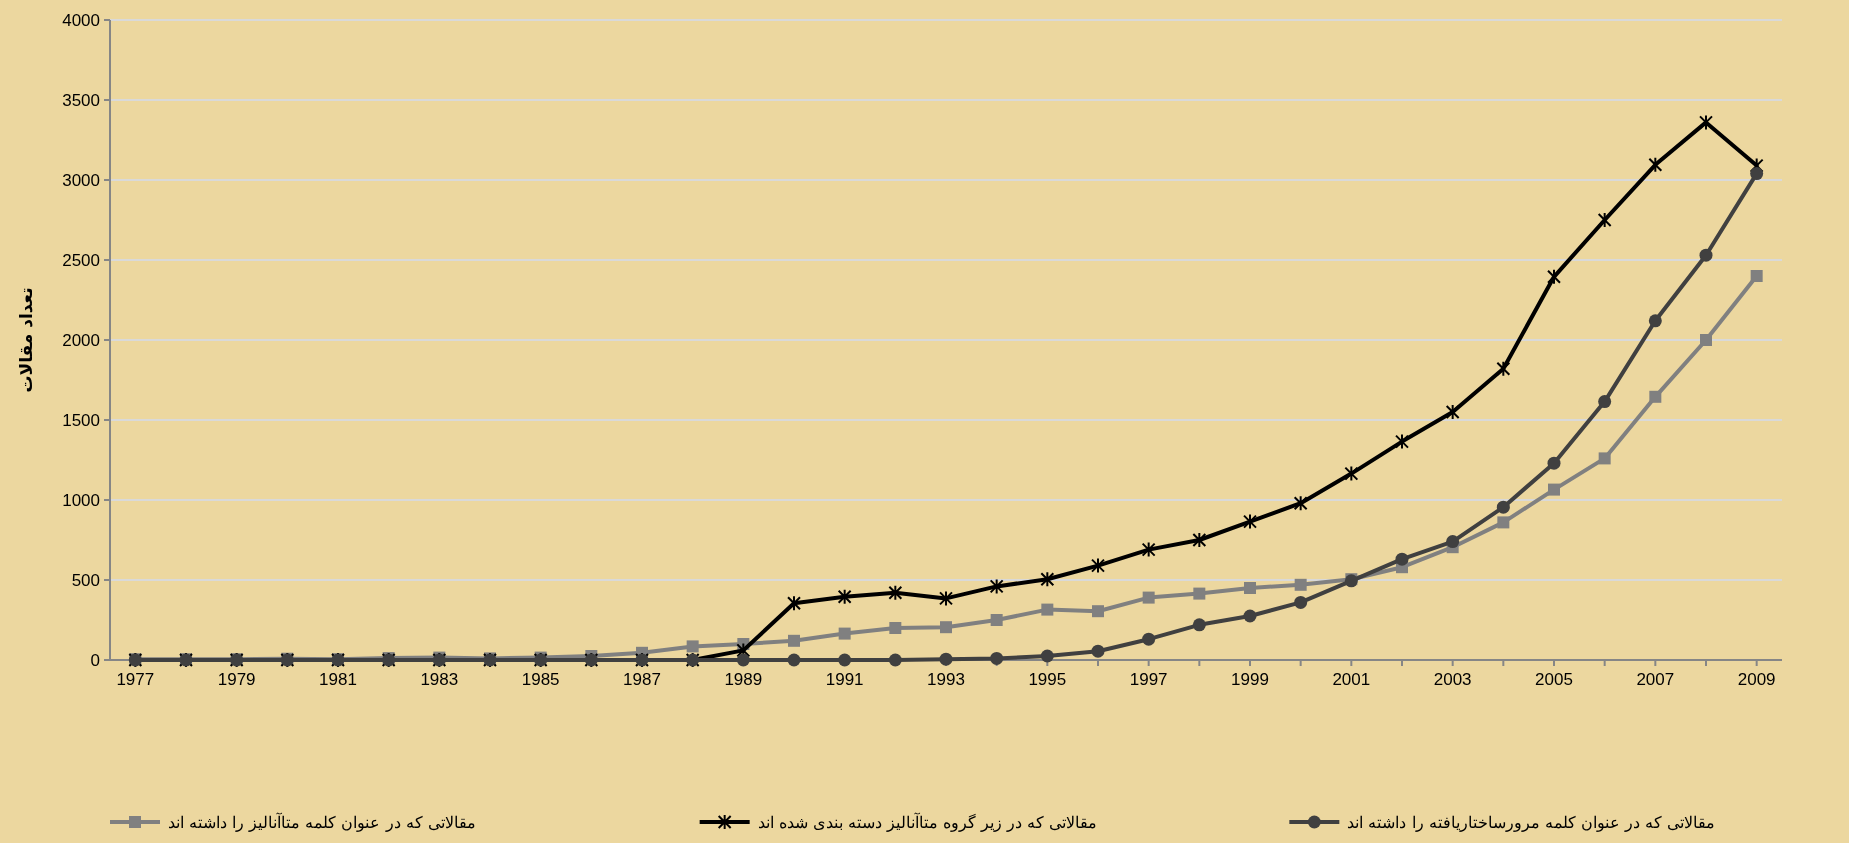 The image size is (1849, 843). What do you see at coordinates (844, 679) in the screenshot?
I see `x-tick-label: 1991` at bounding box center [844, 679].